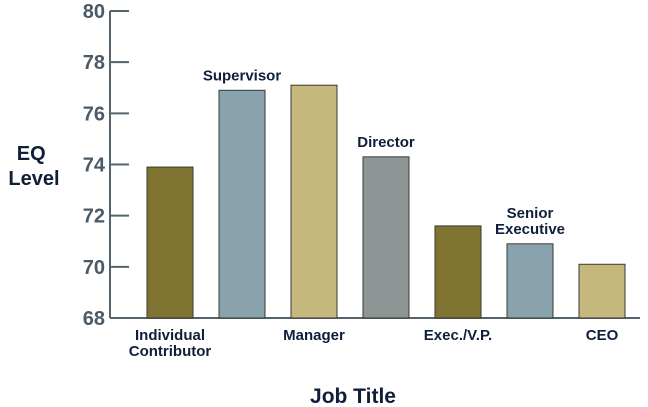 This screenshot has width=648, height=407. I want to click on category-label-line: Director, so click(386, 142).